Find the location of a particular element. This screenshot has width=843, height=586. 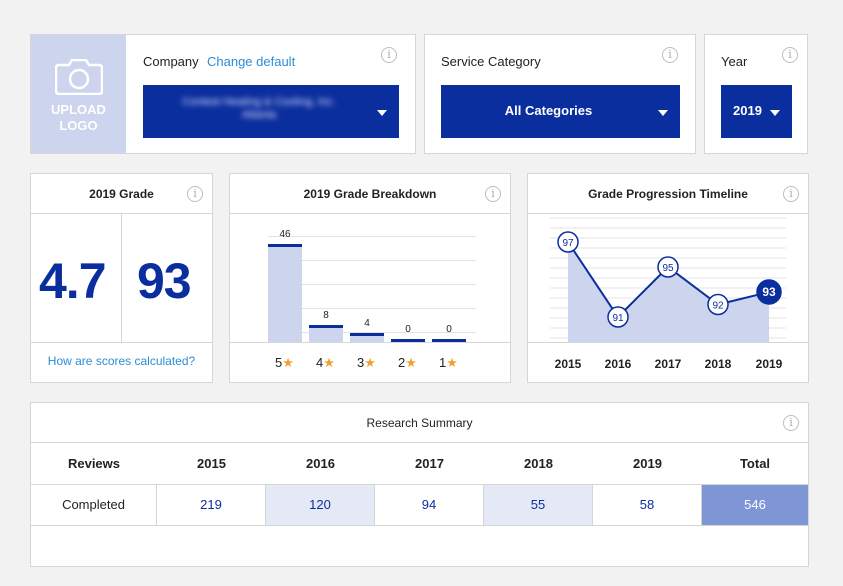

star-label: 5★ is located at coordinates (284, 363).